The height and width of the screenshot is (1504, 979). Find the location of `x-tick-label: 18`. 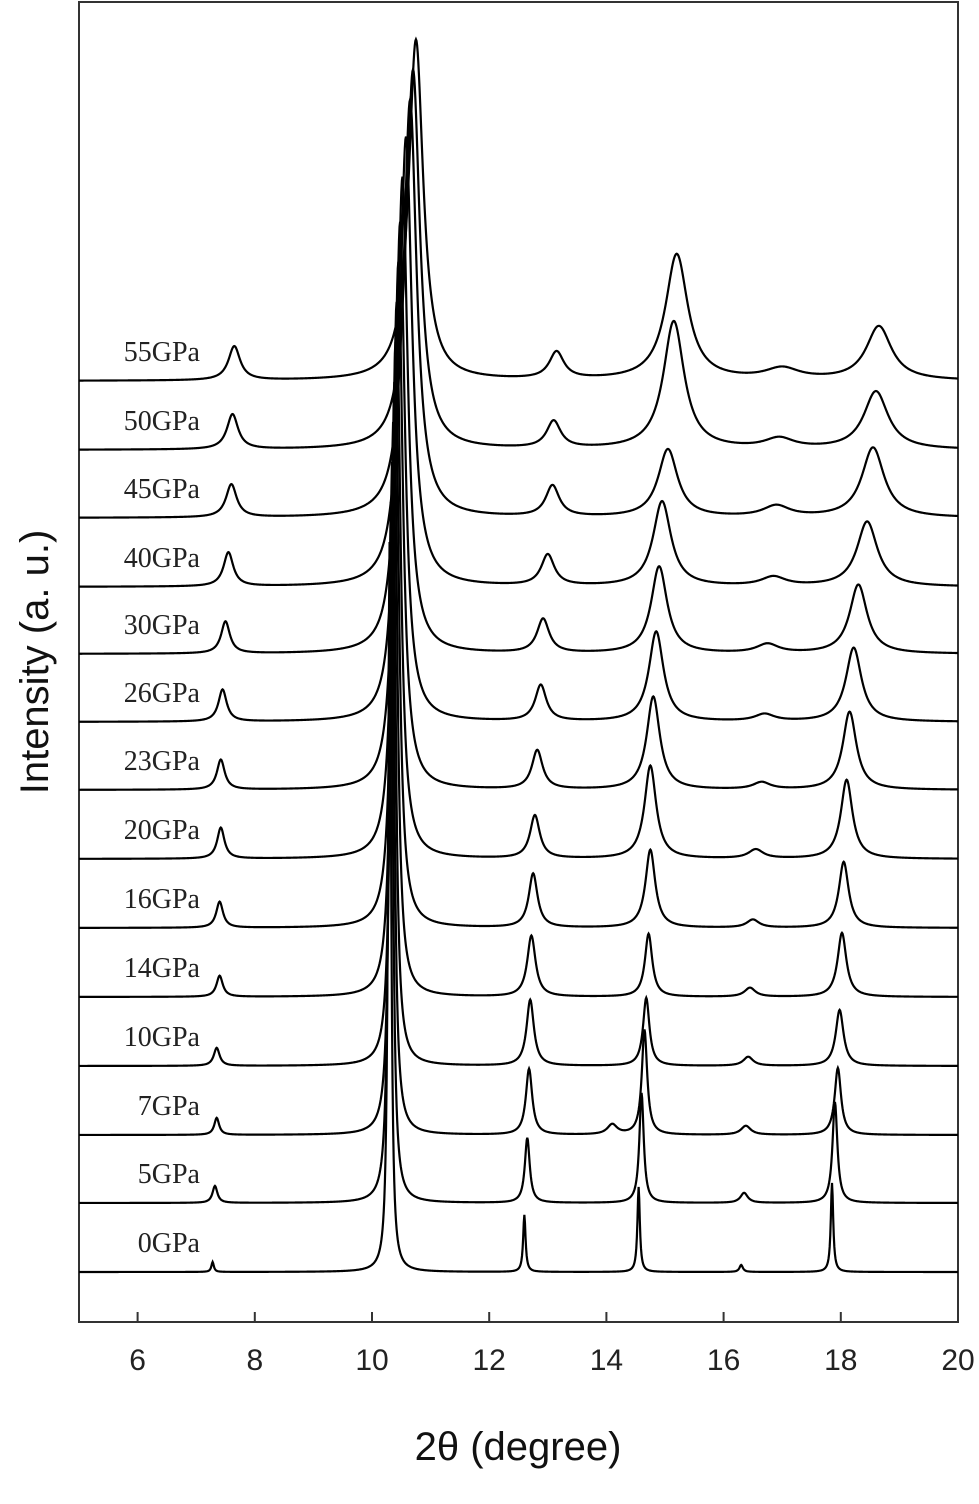

x-tick-label: 18 is located at coordinates (840, 1360).